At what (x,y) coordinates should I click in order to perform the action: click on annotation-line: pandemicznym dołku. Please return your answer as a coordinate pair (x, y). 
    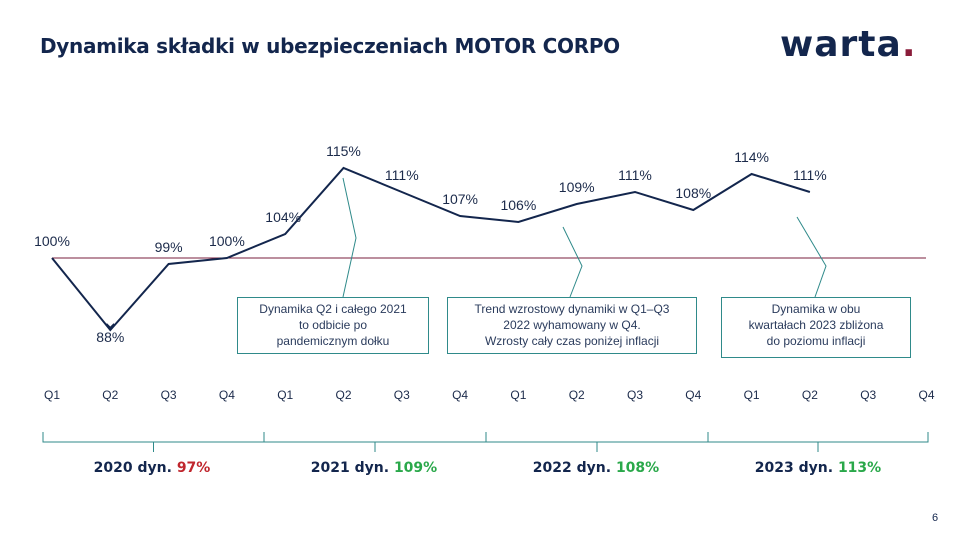
    Looking at the image, I should click on (333, 341).